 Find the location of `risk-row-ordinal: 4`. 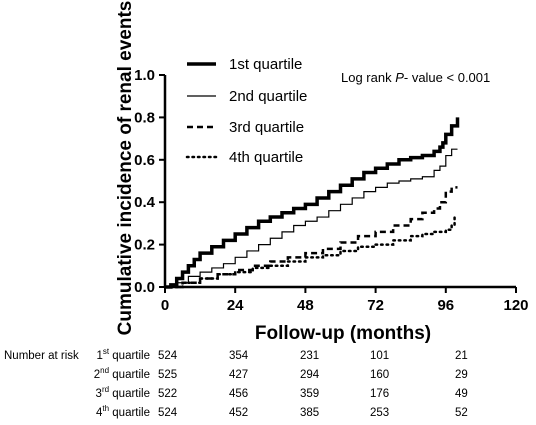

risk-row-ordinal: 4 is located at coordinates (99, 413).